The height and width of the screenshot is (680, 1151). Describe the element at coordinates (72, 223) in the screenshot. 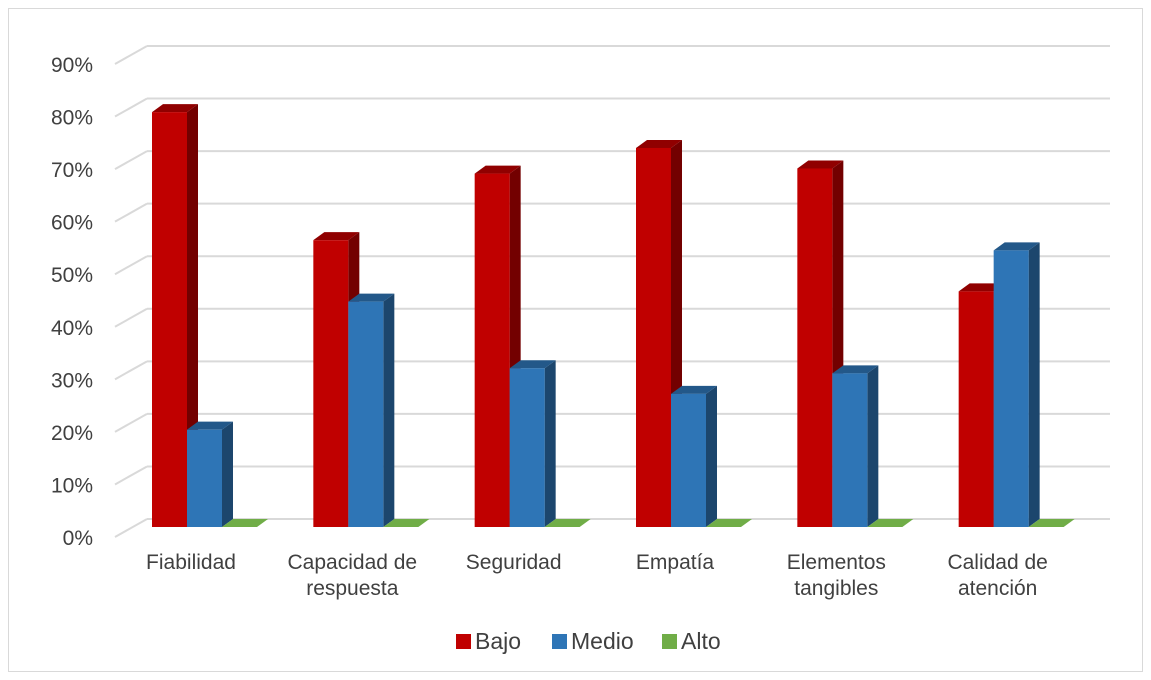

I see `y-tick-label: 60%` at that location.